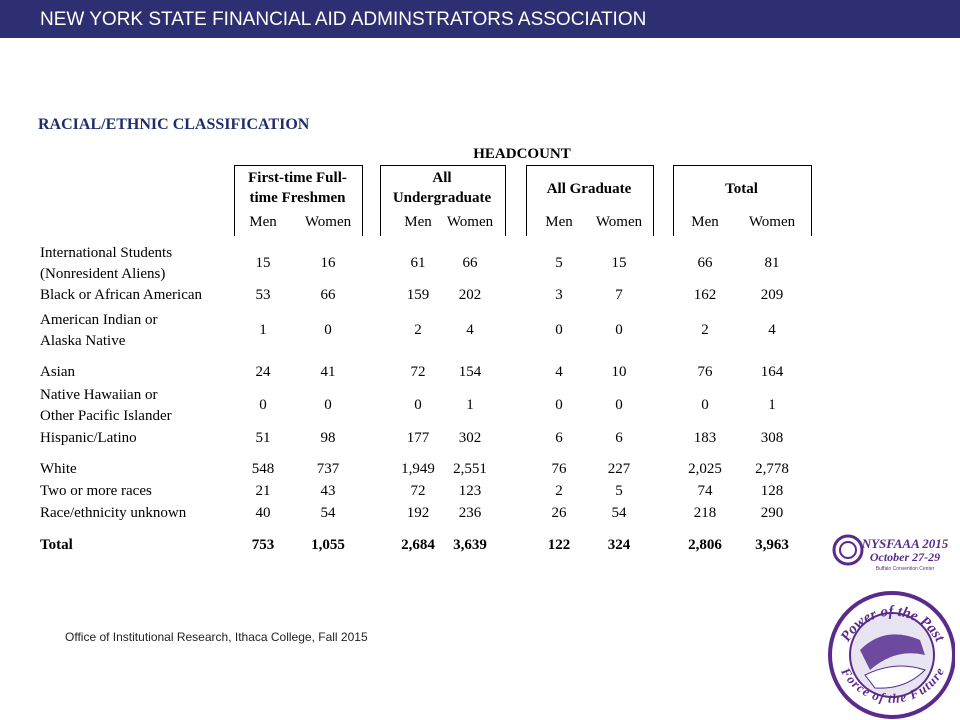 This screenshot has height=720, width=960. What do you see at coordinates (470, 545) in the screenshot?
I see `cell: 3,639` at bounding box center [470, 545].